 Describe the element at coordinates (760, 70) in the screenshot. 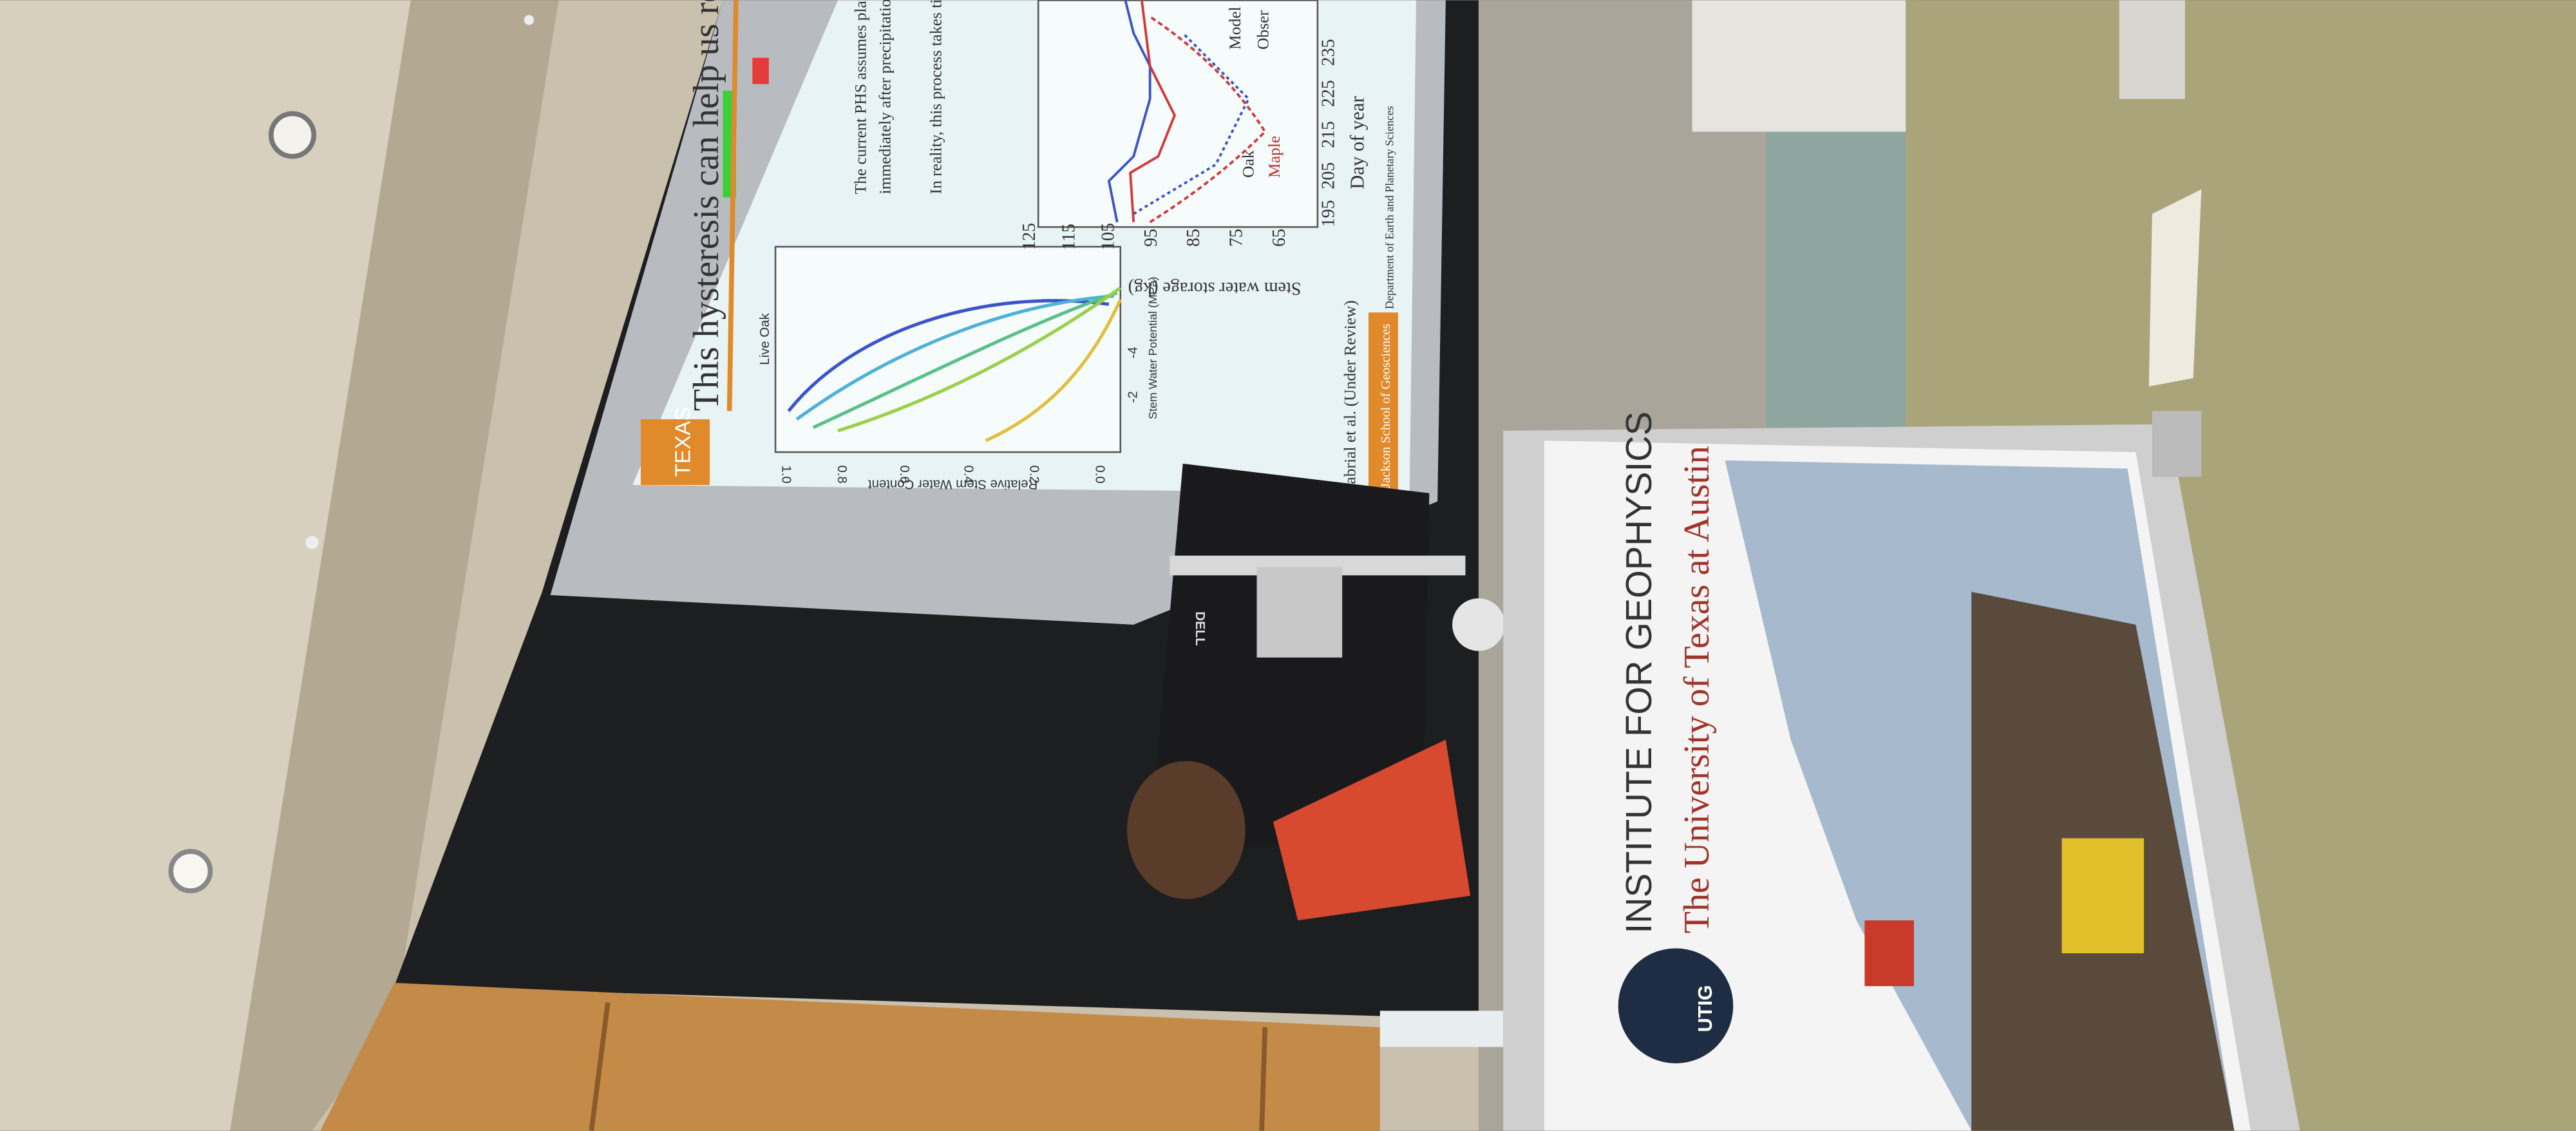

I see `highlight` at that location.